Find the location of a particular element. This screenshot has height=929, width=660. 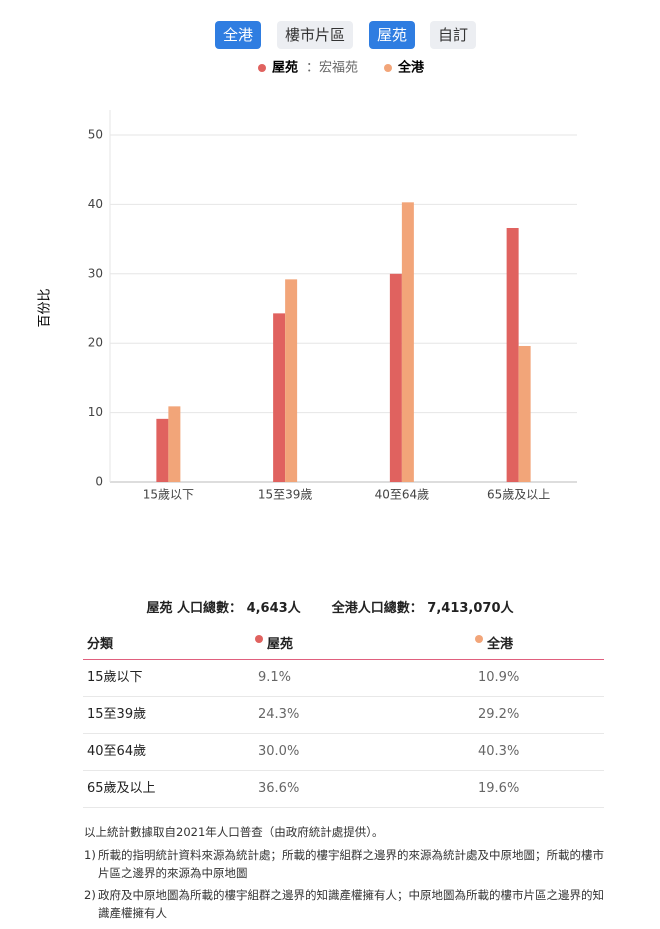

table-row: 15至39歲 24.3% 29.2% is located at coordinates (343, 715).